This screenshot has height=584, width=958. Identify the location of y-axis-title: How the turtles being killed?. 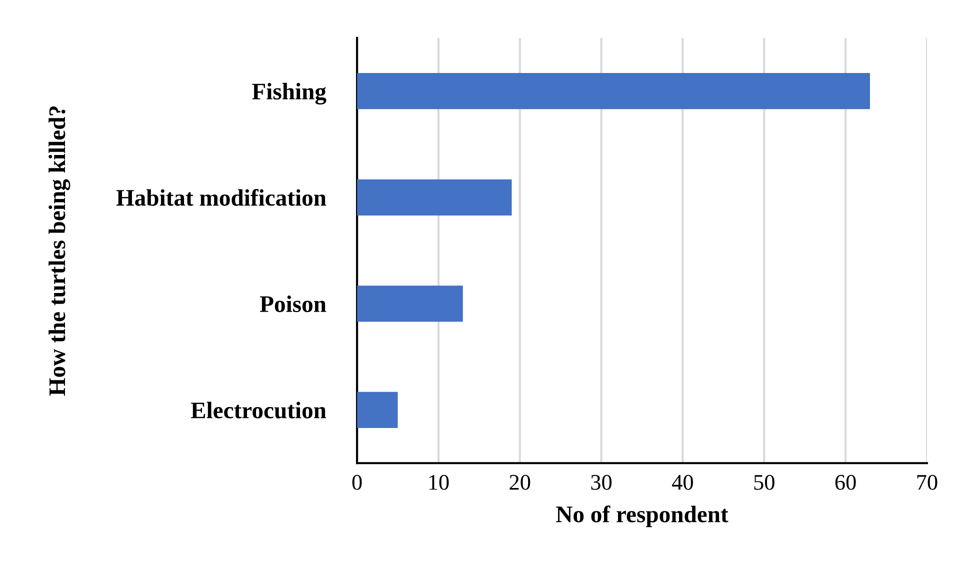
(59, 251).